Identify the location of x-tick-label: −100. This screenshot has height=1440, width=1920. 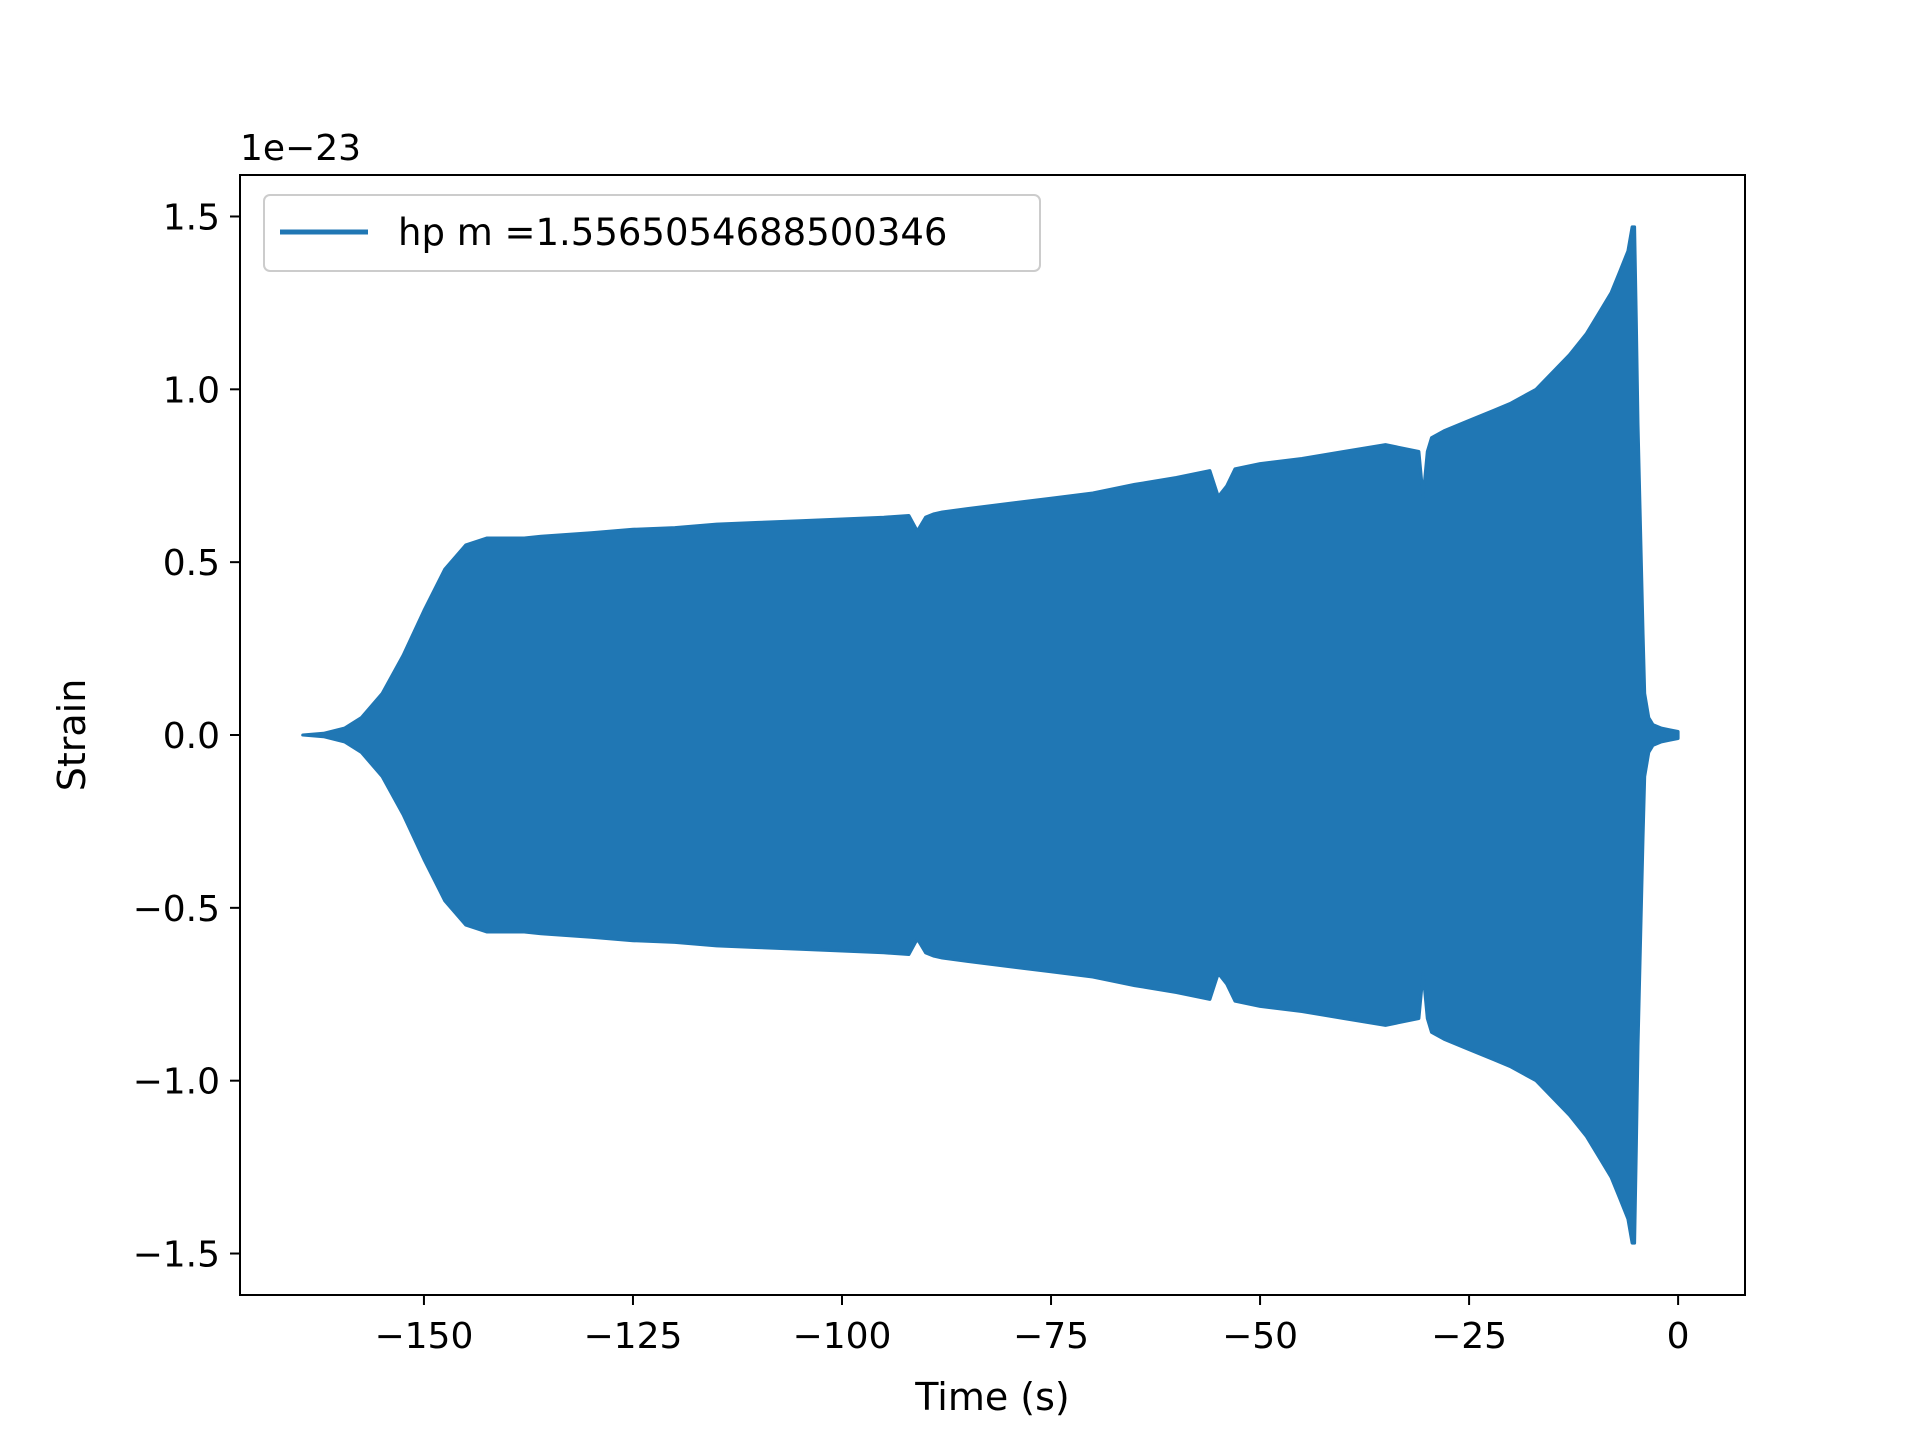
(842, 1336).